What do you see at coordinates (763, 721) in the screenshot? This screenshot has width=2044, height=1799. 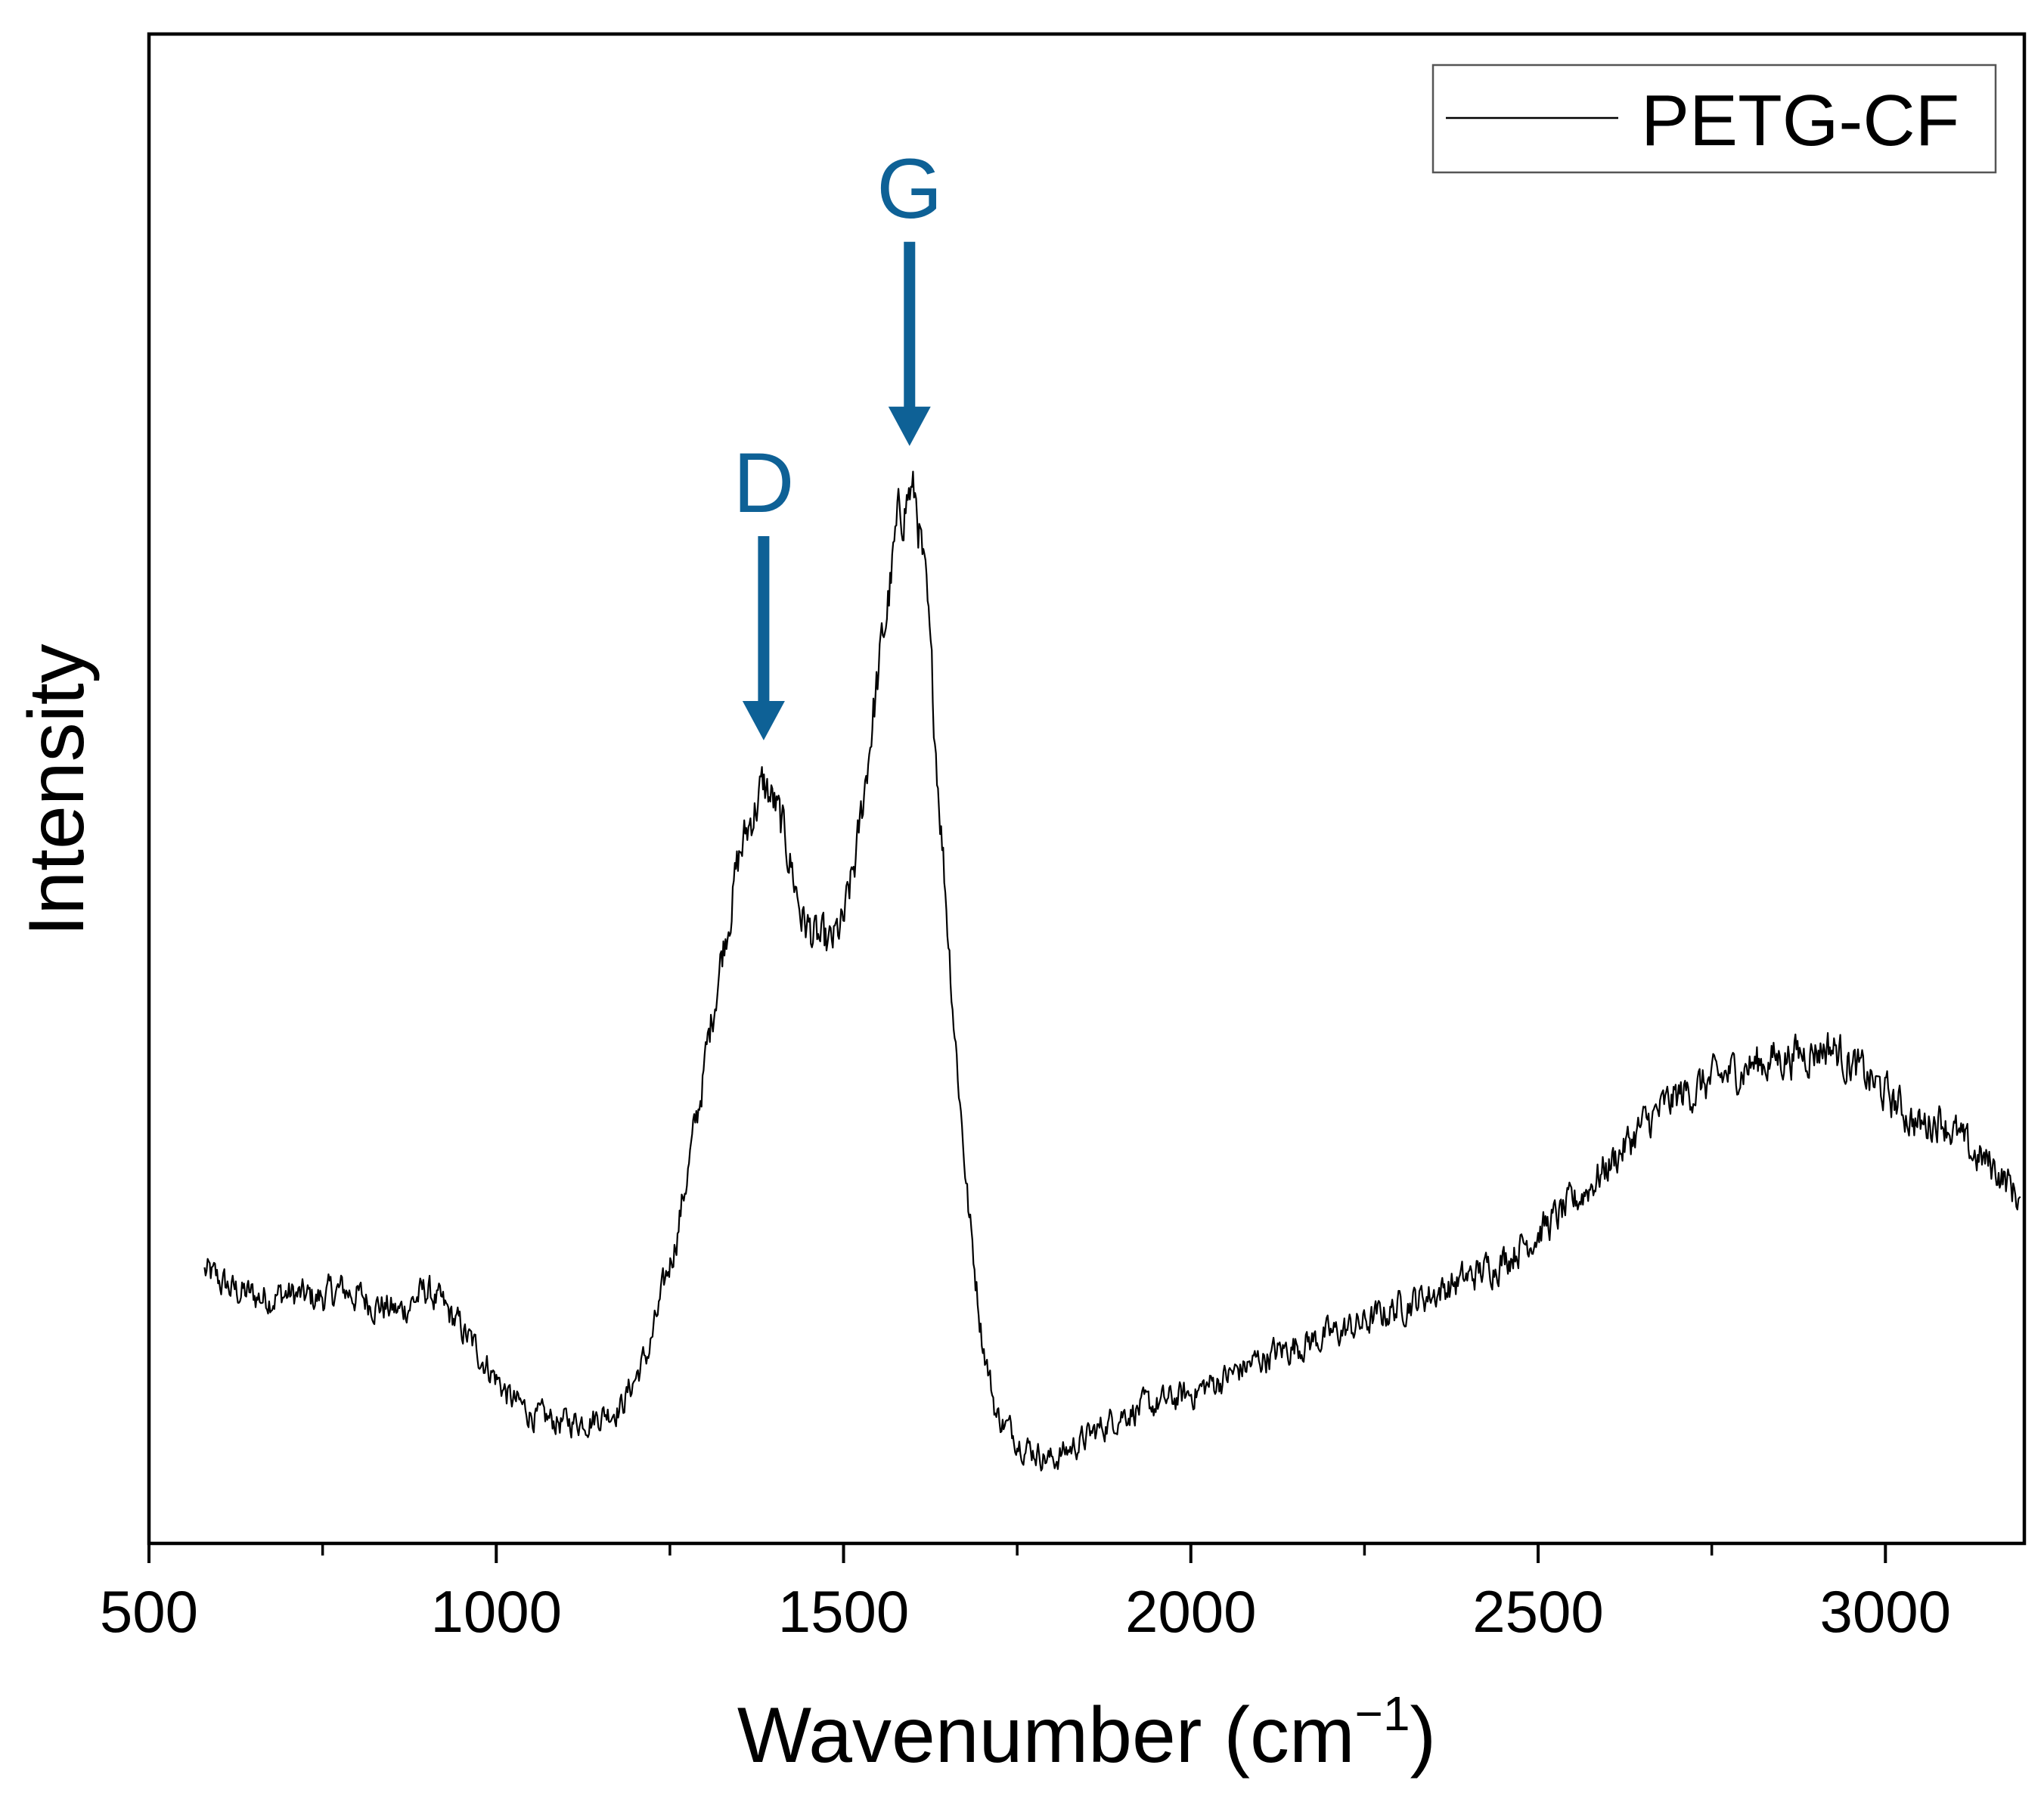 I see `peak-arrow-head-d` at bounding box center [763, 721].